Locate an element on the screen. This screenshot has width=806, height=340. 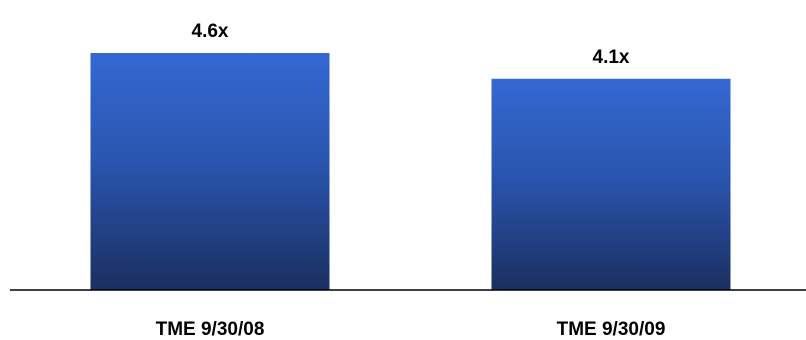
x-tick-label-2: TME 9/30/09 is located at coordinates (611, 329).